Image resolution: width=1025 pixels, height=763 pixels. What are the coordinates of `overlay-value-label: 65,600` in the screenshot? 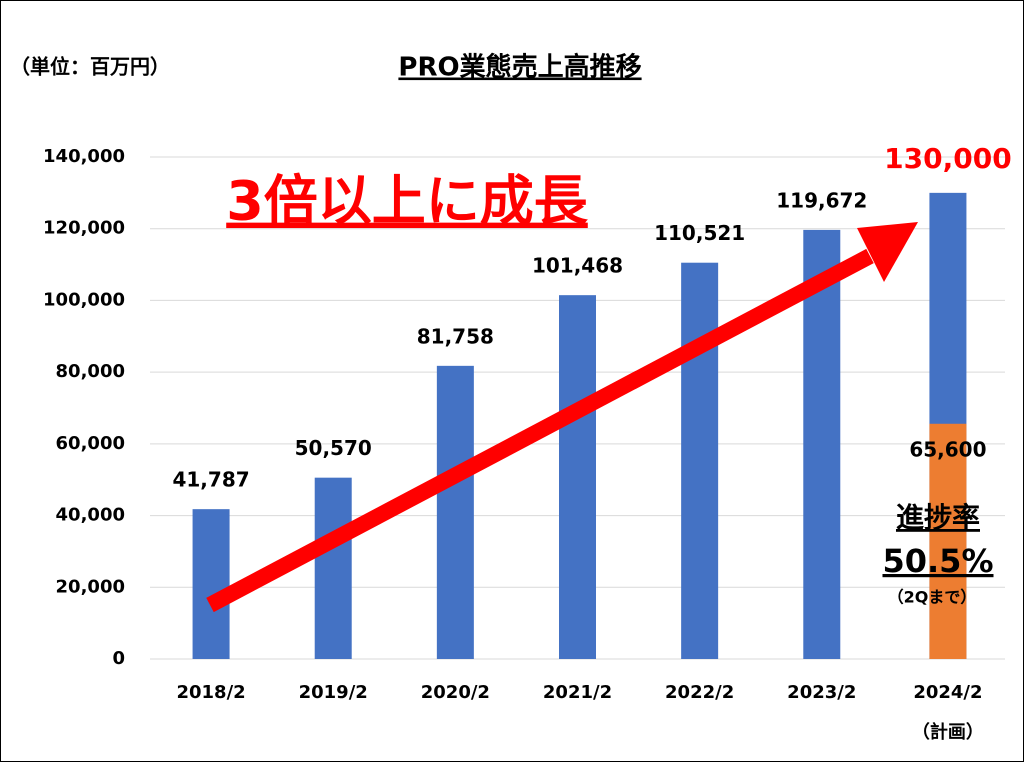 It's located at (947, 450).